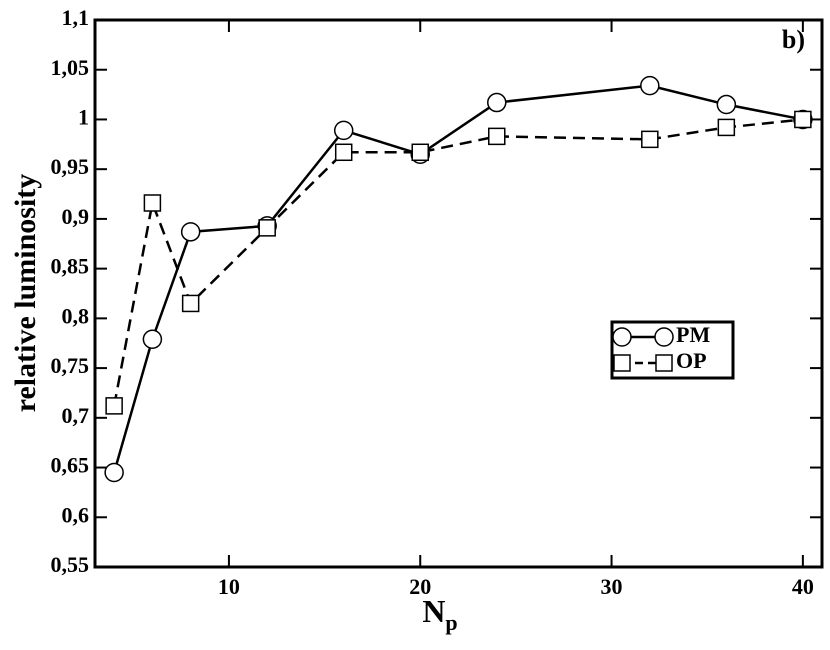 This screenshot has height=650, width=830. I want to click on x-axis-label: Np, so click(439, 614).